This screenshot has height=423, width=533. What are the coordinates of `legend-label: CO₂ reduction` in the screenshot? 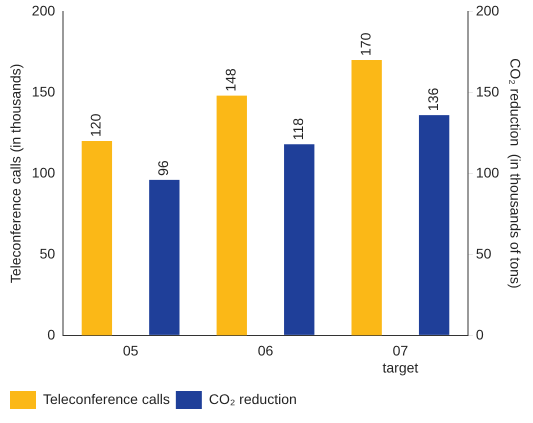 It's located at (252, 398).